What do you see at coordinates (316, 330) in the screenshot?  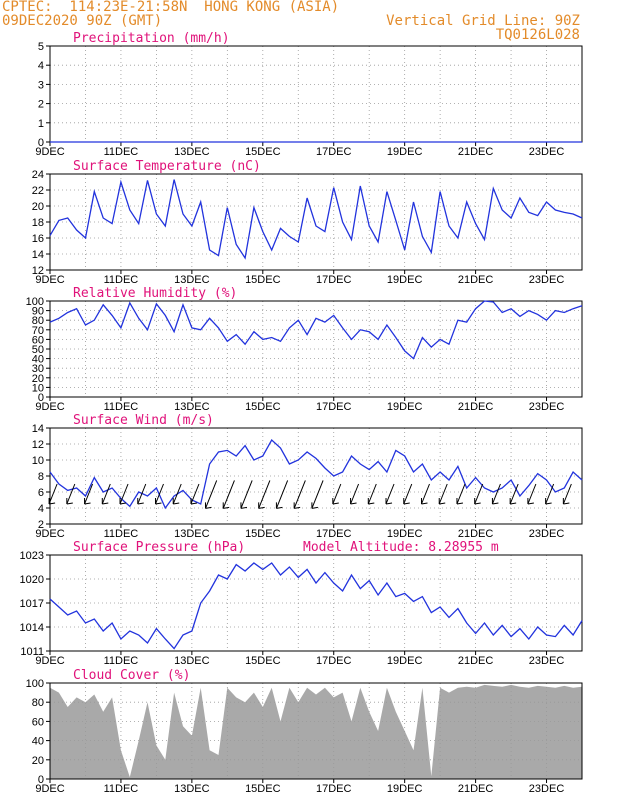 I see `humidity-line` at bounding box center [316, 330].